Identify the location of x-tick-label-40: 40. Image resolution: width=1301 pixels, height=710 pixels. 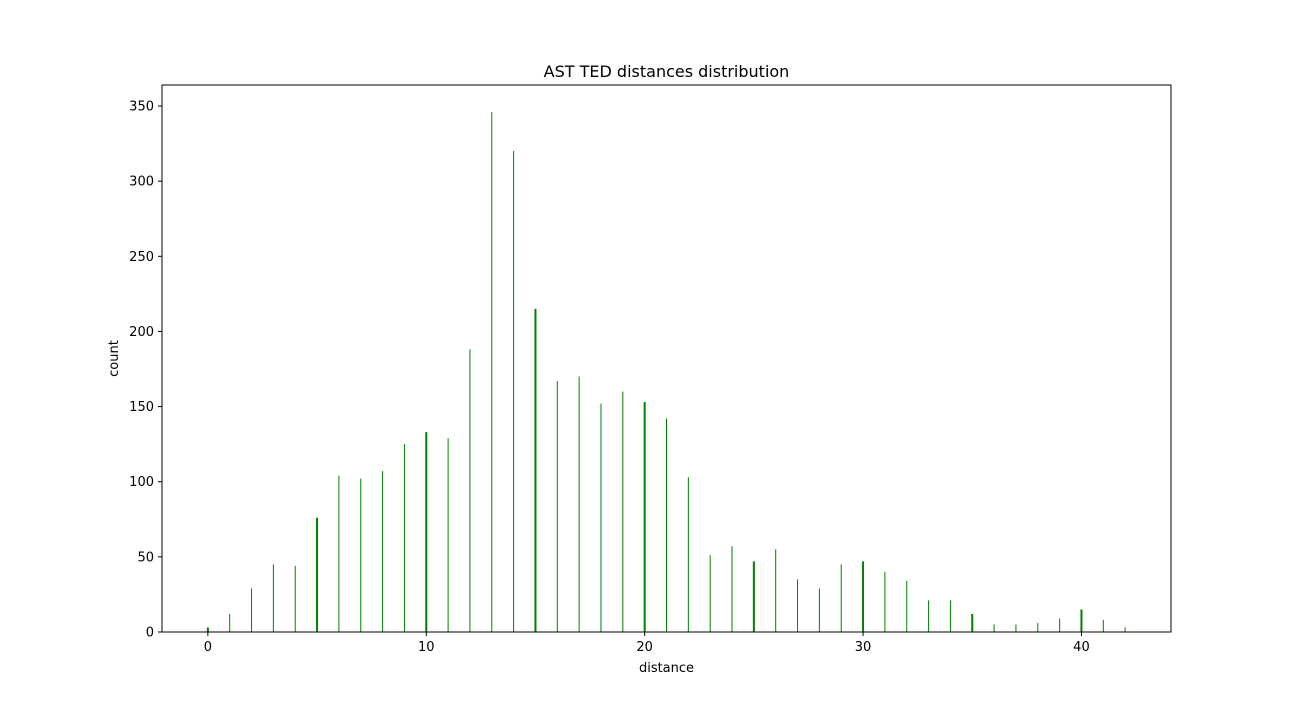
(1081, 647).